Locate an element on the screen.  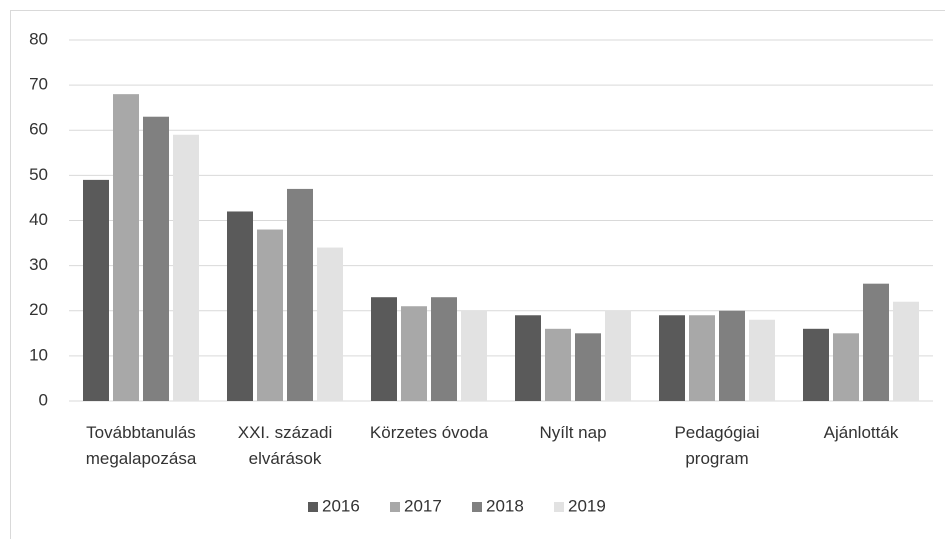
x-tick-label: XXI. századi elvárások is located at coordinates (285, 445).